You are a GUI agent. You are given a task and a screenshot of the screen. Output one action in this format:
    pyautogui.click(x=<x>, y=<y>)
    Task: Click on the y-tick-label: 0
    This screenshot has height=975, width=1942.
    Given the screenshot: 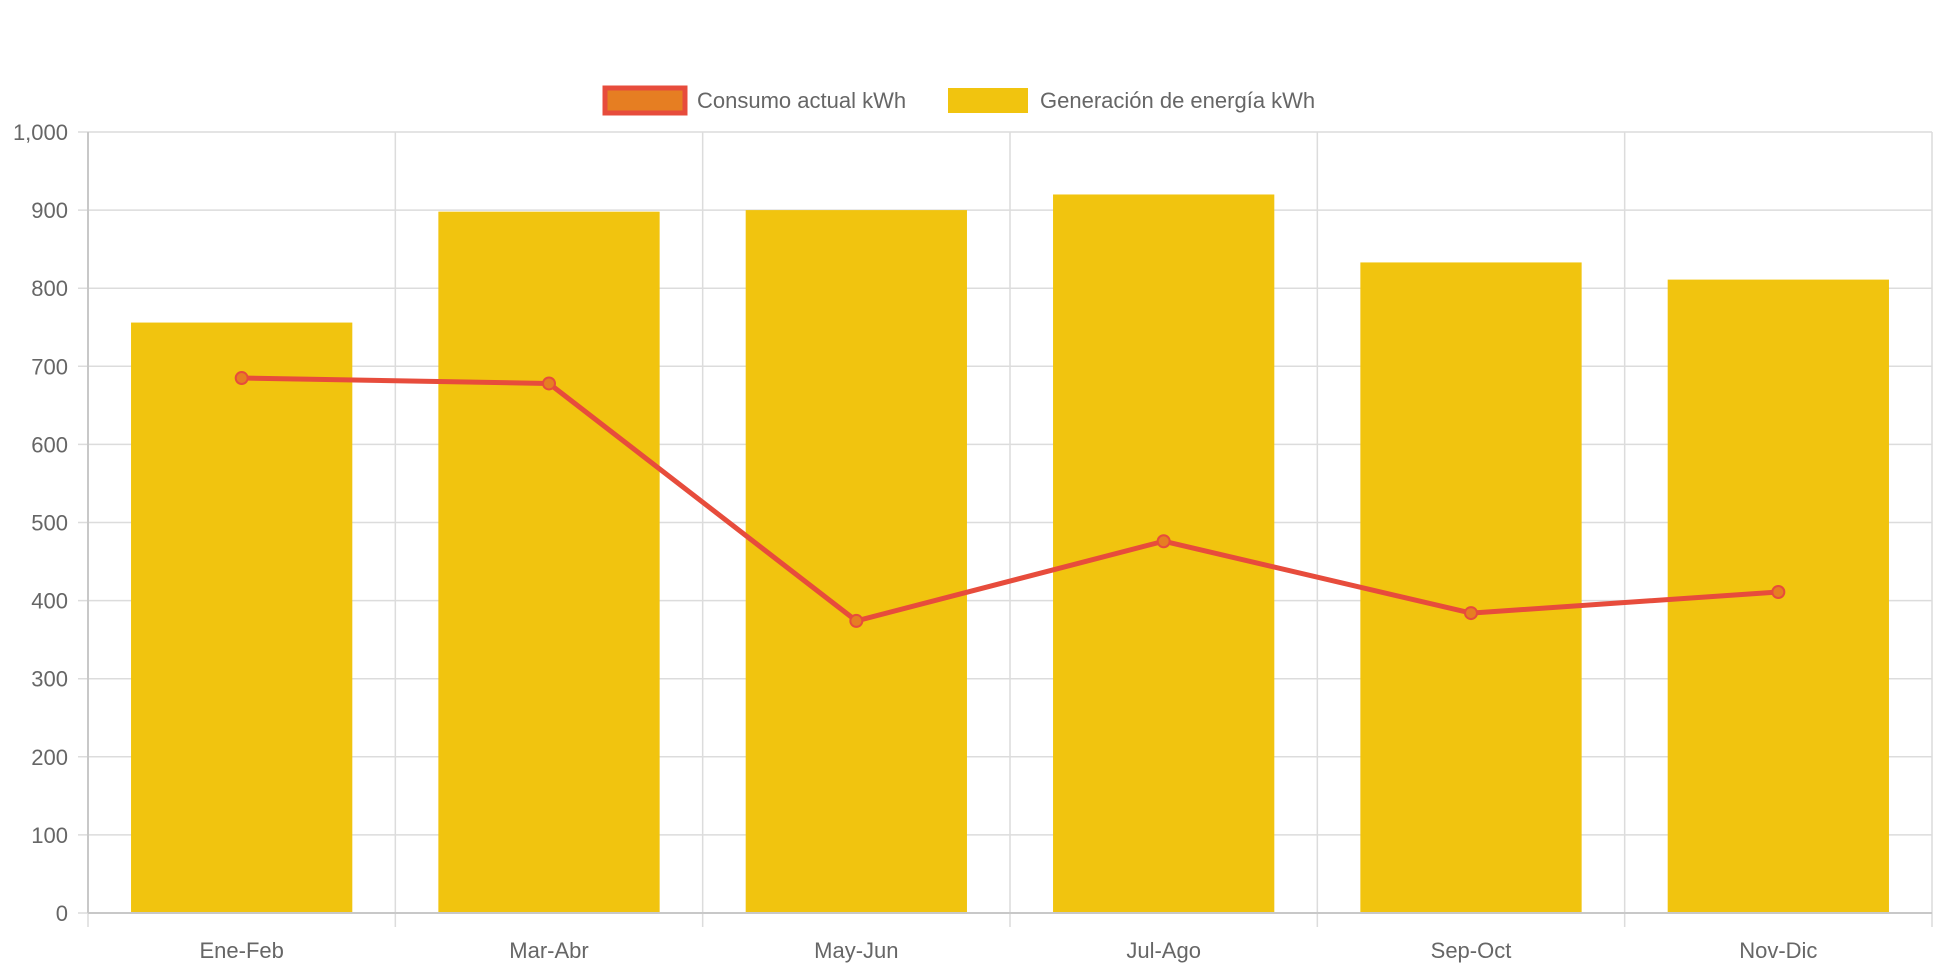 What is the action you would take?
    pyautogui.click(x=62, y=913)
    